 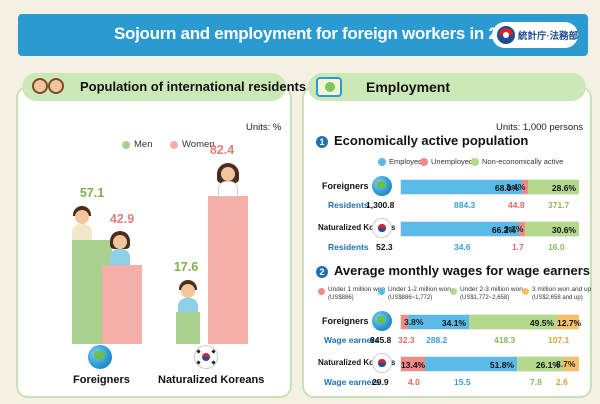 What do you see at coordinates (408, 87) in the screenshot?
I see `employment-header-label: Employment` at bounding box center [408, 87].